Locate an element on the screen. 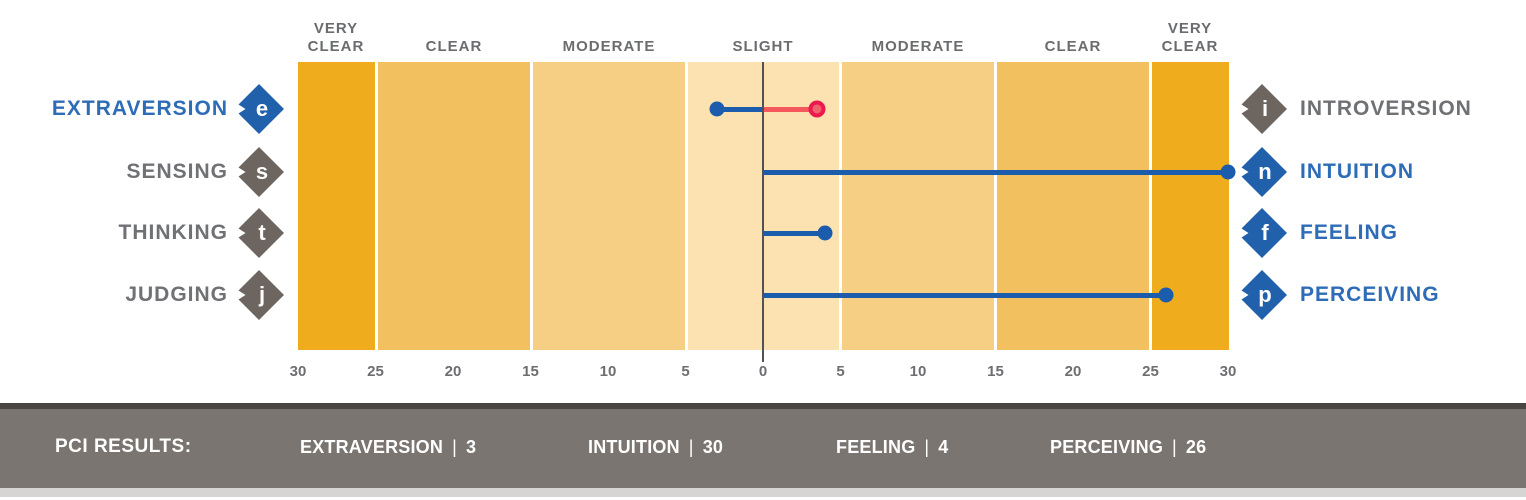 This screenshot has height=500, width=1526. band-header-slight: SLIGHT is located at coordinates (763, 46).